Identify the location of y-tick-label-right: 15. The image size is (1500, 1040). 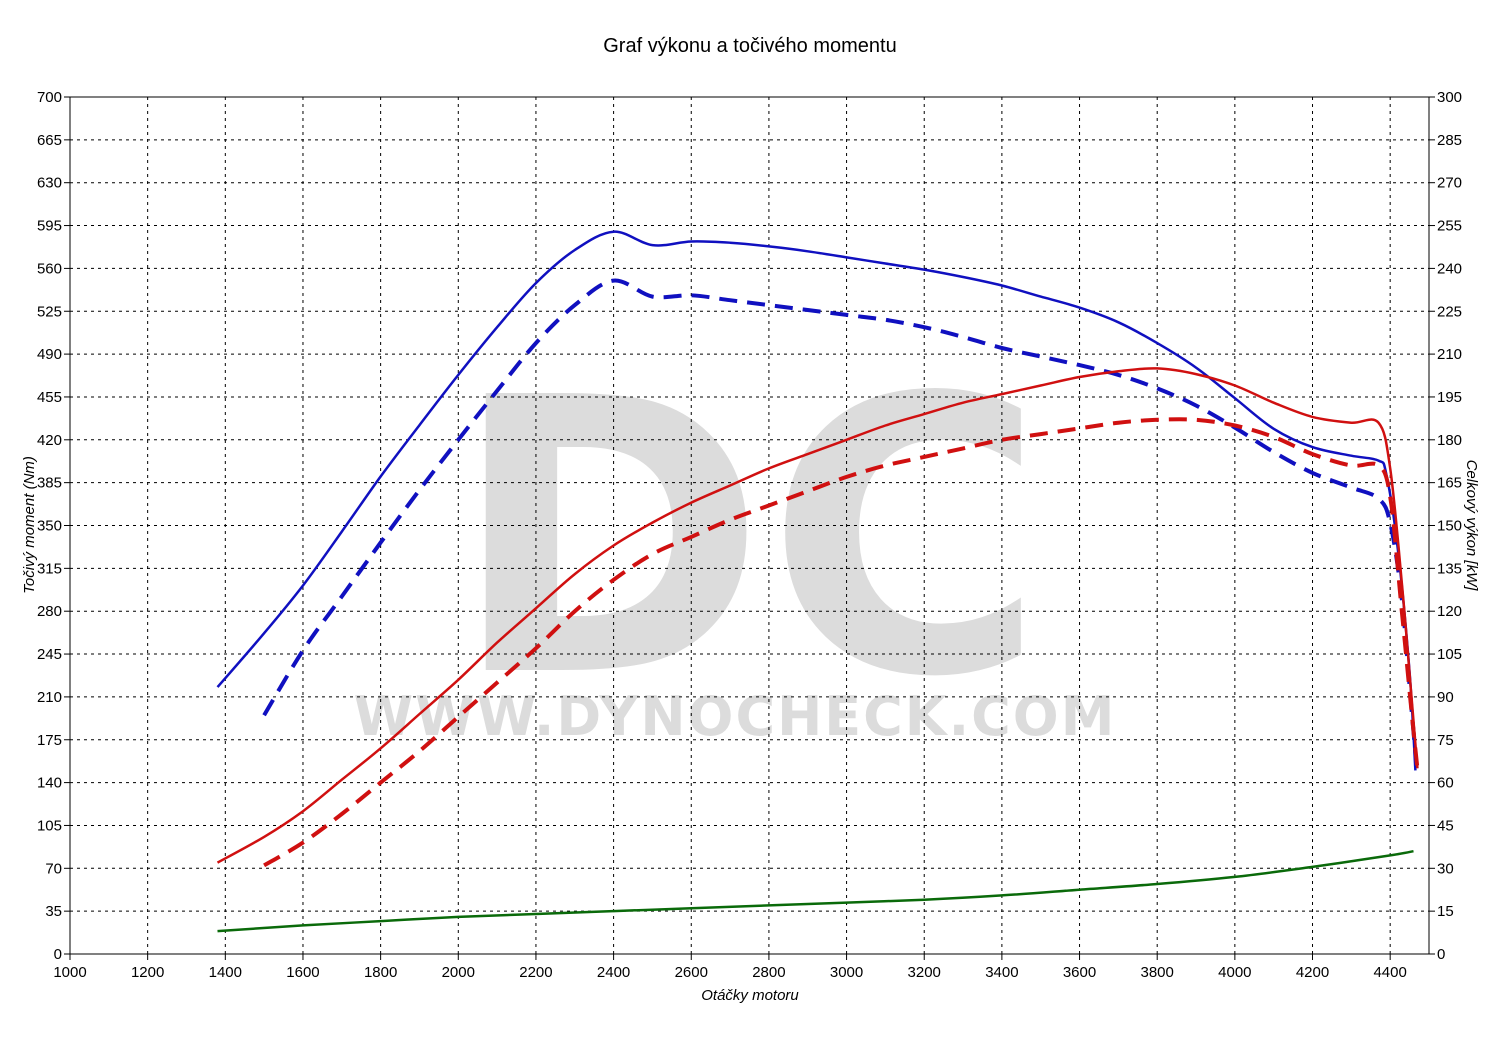
(1445, 911).